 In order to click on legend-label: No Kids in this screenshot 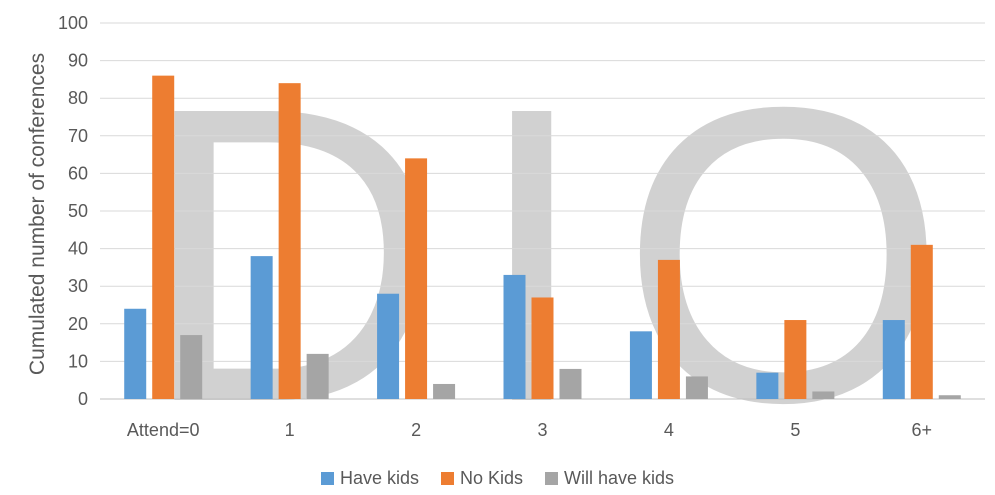, I will do `click(491, 478)`.